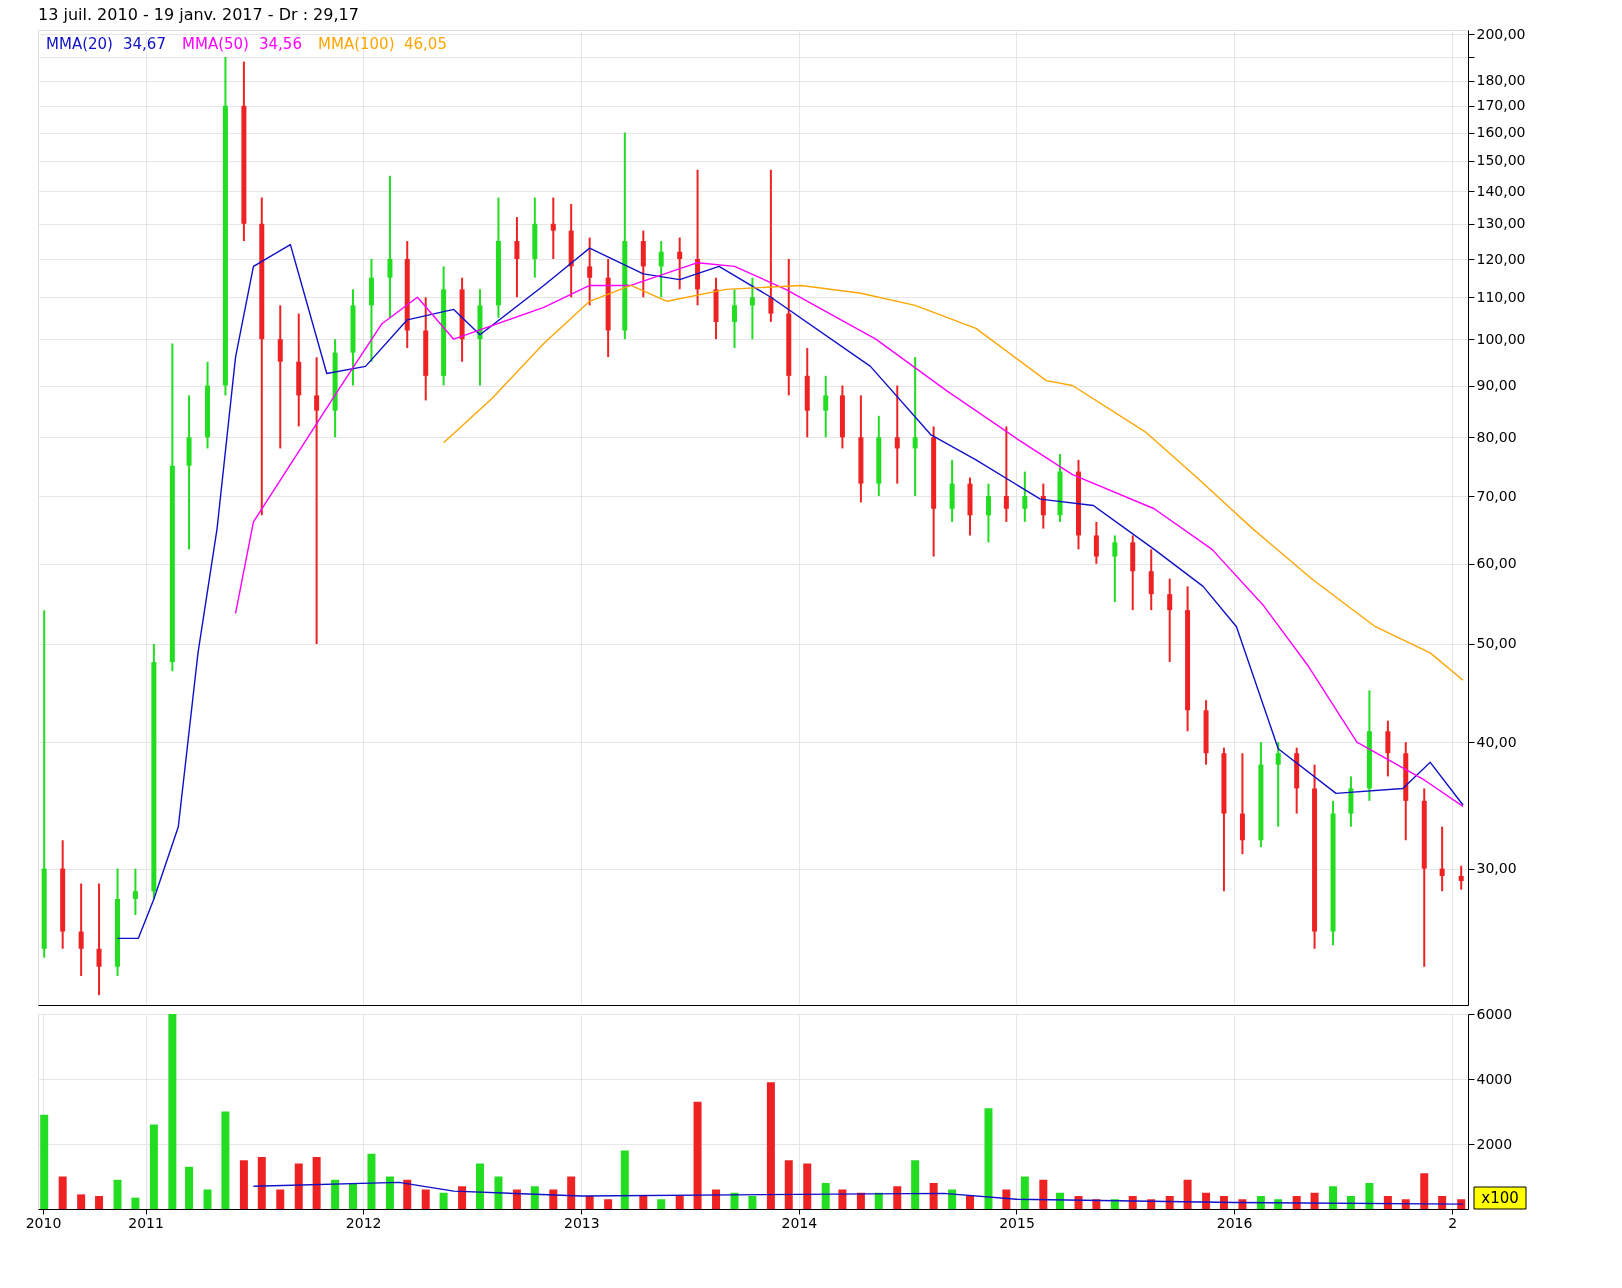 The image size is (1622, 1288). I want to click on y-tick-label: 6000, so click(1494, 1013).